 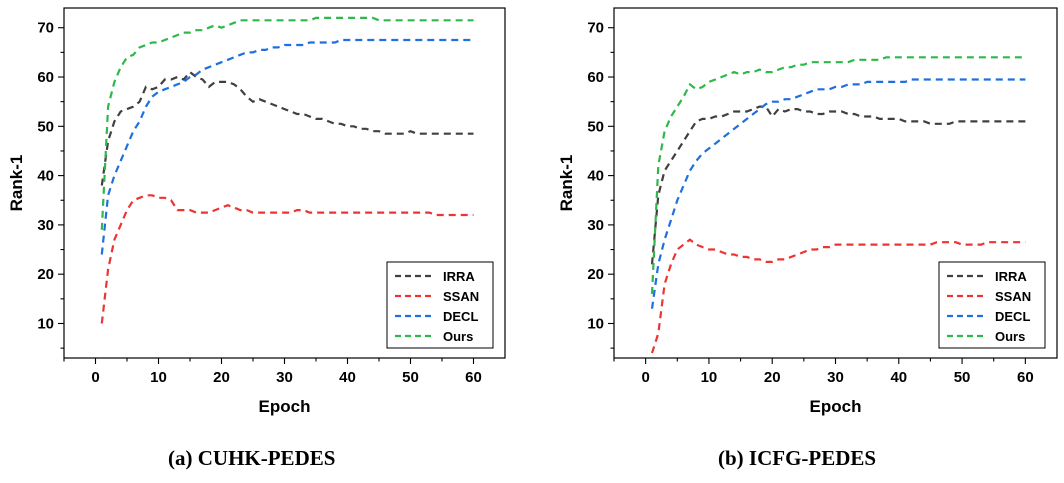 I want to click on caption-icfg-pedes: (b) ICFG-PEDES, so click(x=797, y=458).